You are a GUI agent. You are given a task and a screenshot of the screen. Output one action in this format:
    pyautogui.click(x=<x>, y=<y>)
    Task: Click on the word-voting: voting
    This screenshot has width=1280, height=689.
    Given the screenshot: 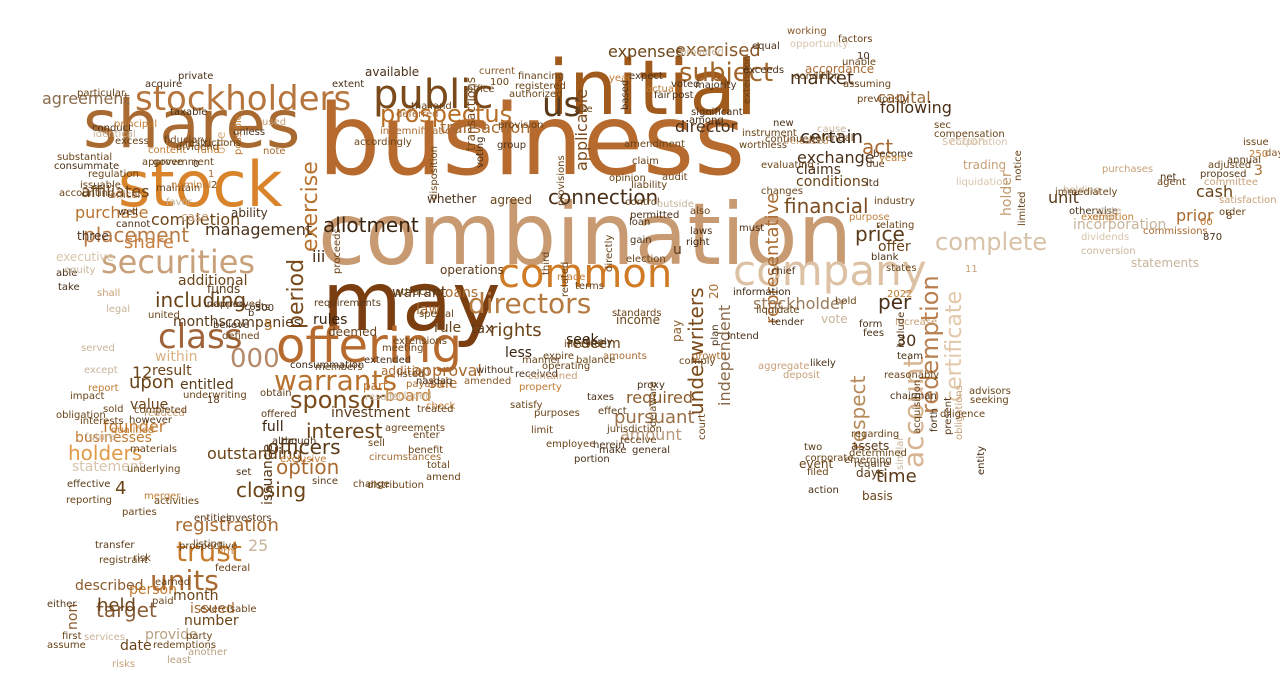 What is the action you would take?
    pyautogui.click(x=480, y=152)
    